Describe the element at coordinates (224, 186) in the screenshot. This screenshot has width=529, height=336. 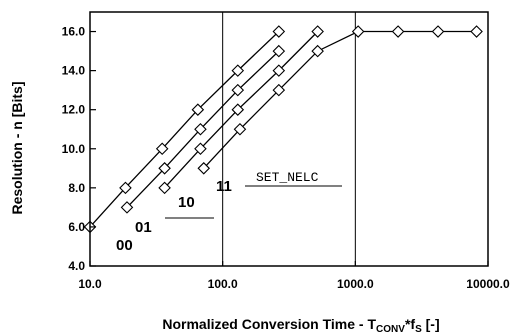
I see `series-label-11: 11` at that location.